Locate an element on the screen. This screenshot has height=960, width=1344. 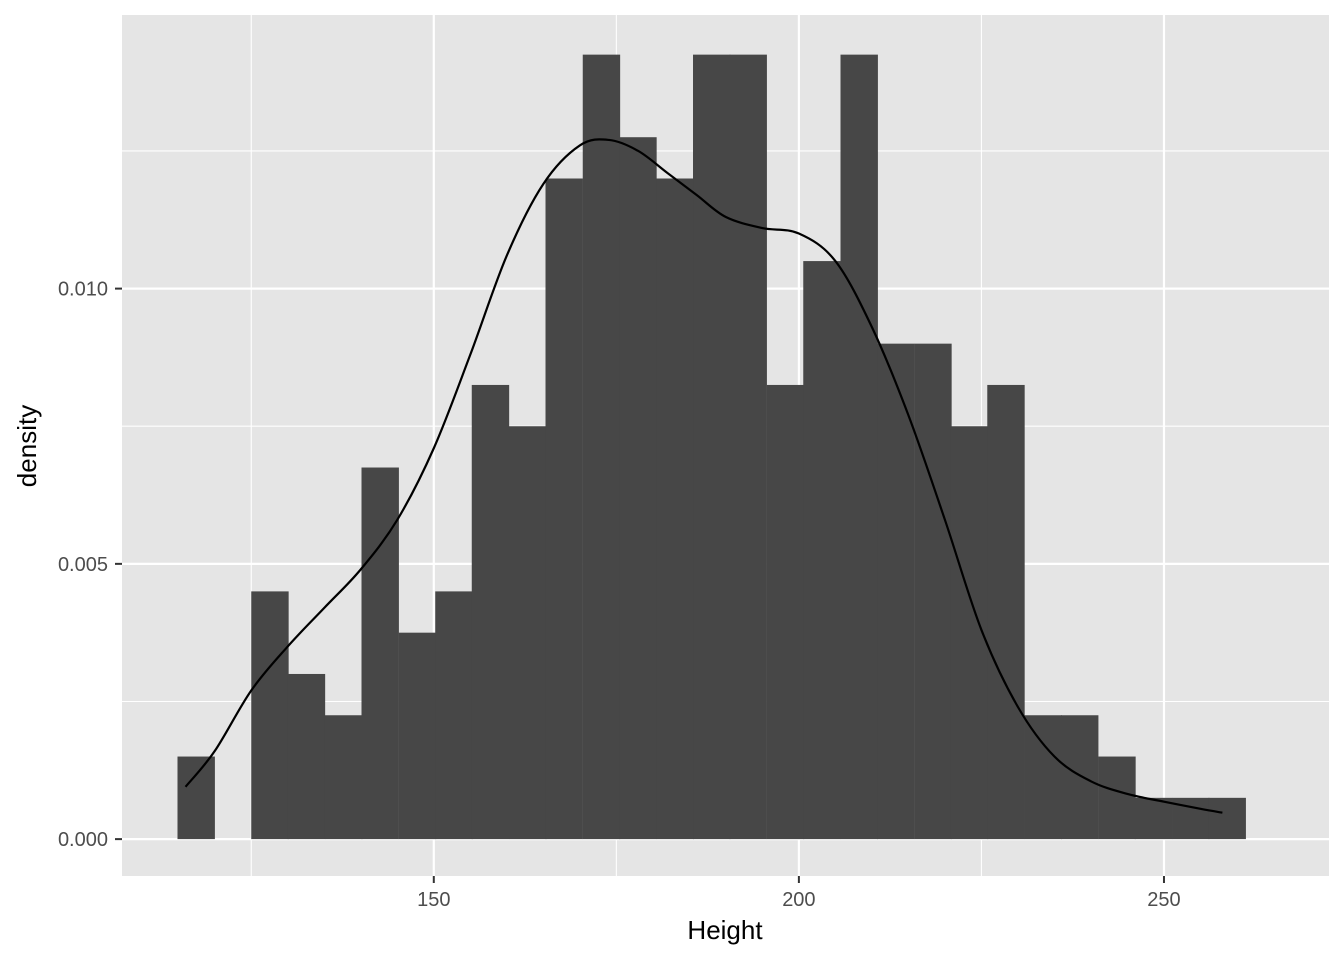
y-tick-label: 0.005 is located at coordinates (83, 565).